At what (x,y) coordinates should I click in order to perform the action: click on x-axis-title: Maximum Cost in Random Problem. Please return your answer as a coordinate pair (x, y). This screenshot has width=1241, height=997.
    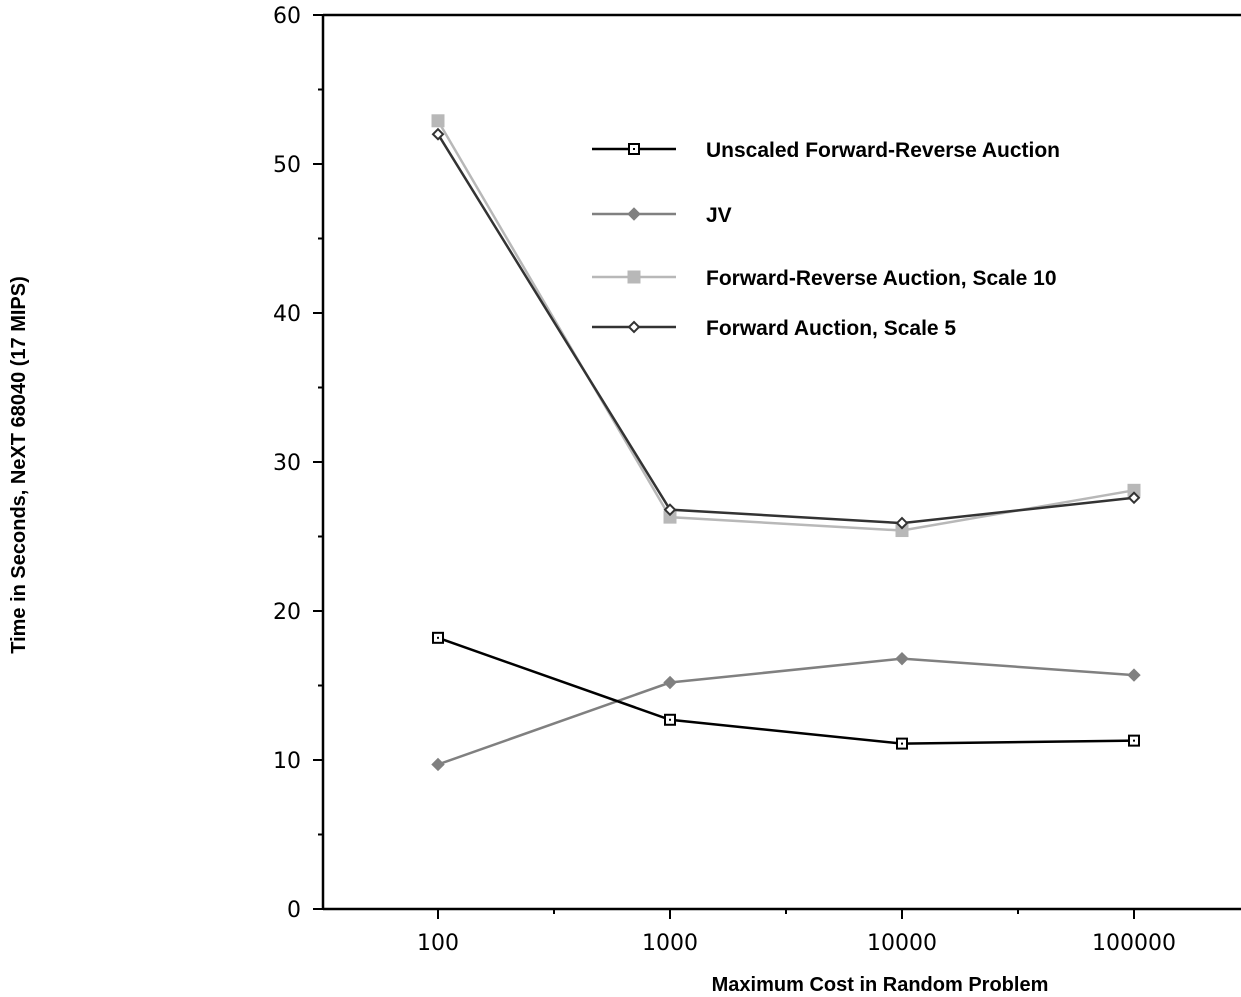
    Looking at the image, I should click on (880, 985).